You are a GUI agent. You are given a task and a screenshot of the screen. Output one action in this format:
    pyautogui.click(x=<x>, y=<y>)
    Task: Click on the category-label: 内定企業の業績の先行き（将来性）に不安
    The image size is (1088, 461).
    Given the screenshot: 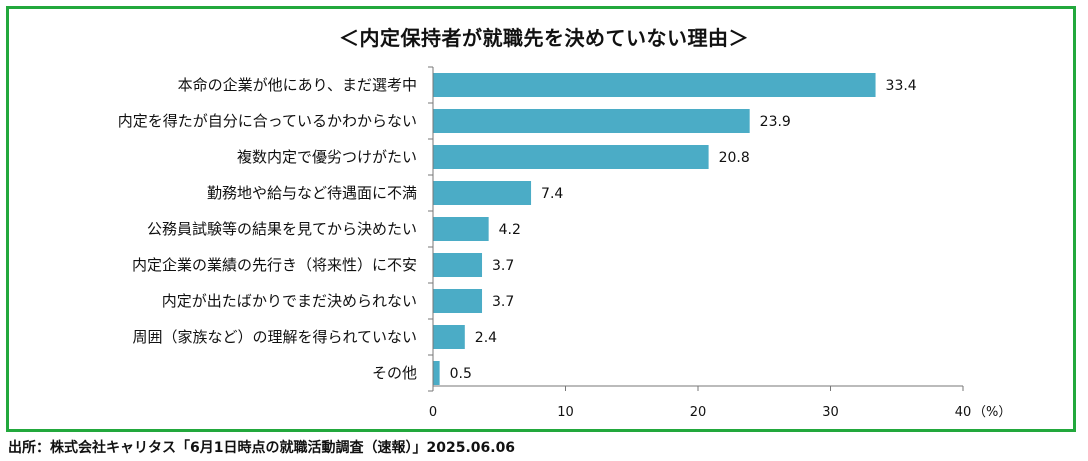 What is the action you would take?
    pyautogui.click(x=274, y=265)
    